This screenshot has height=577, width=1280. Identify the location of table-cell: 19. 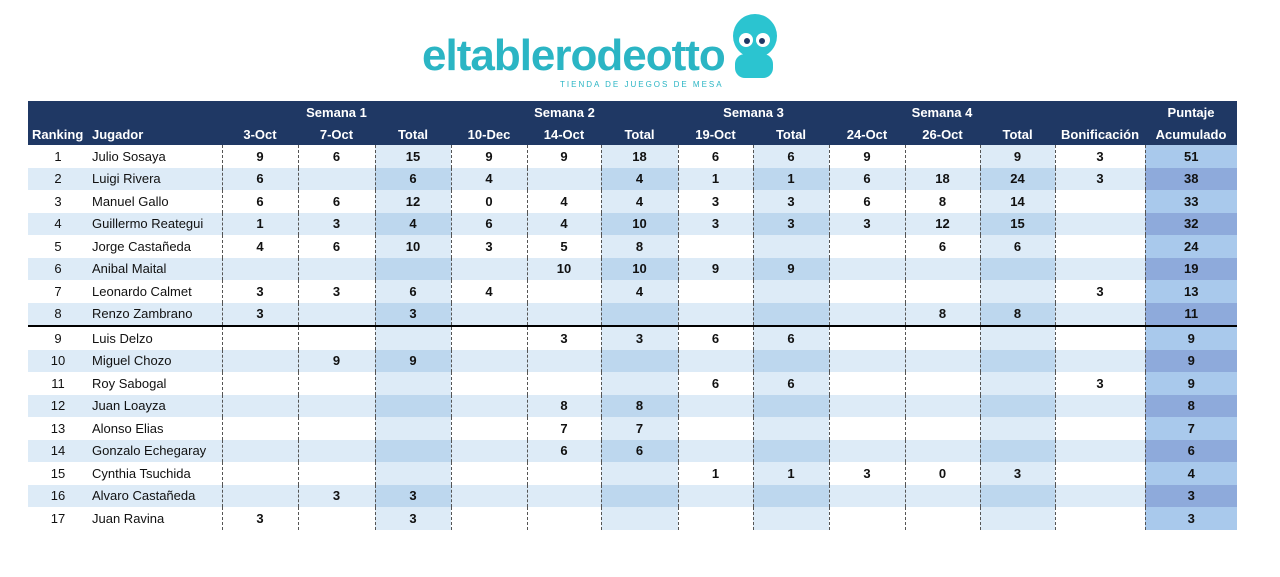
(1191, 268).